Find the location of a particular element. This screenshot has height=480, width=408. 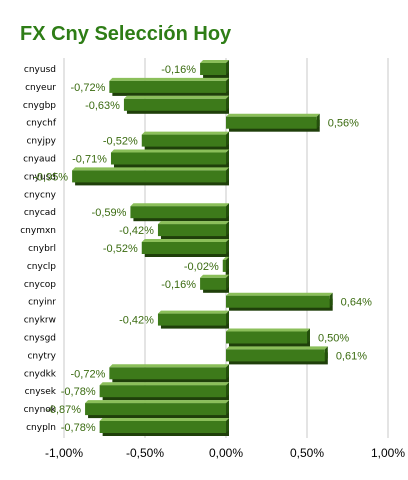

category-label: cnycny is located at coordinates (40, 195).